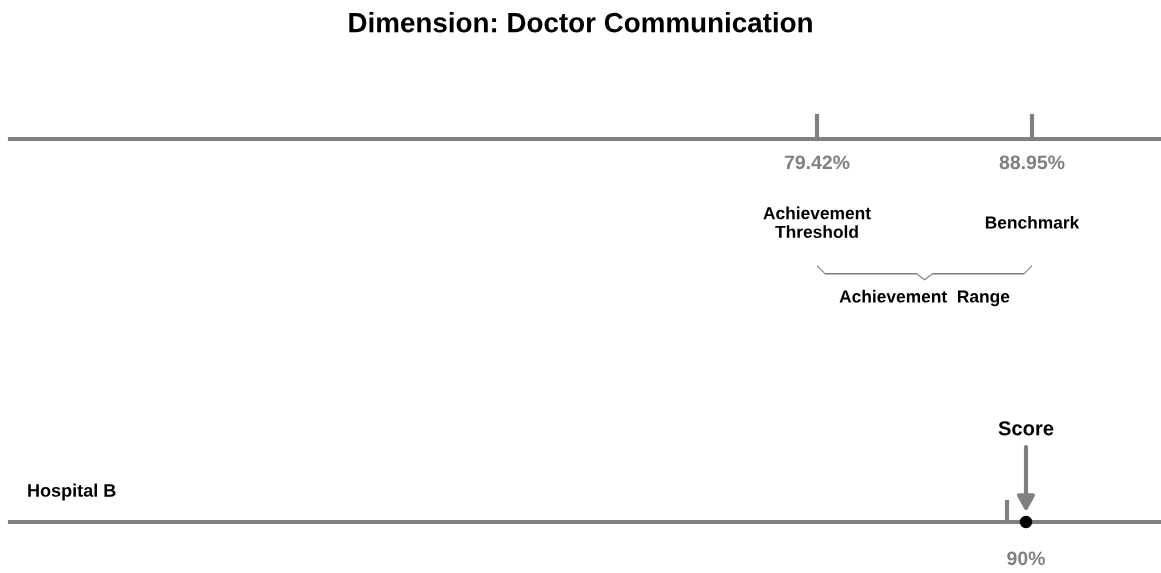  What do you see at coordinates (924, 298) in the screenshot?
I see `text: Achievement Range` at bounding box center [924, 298].